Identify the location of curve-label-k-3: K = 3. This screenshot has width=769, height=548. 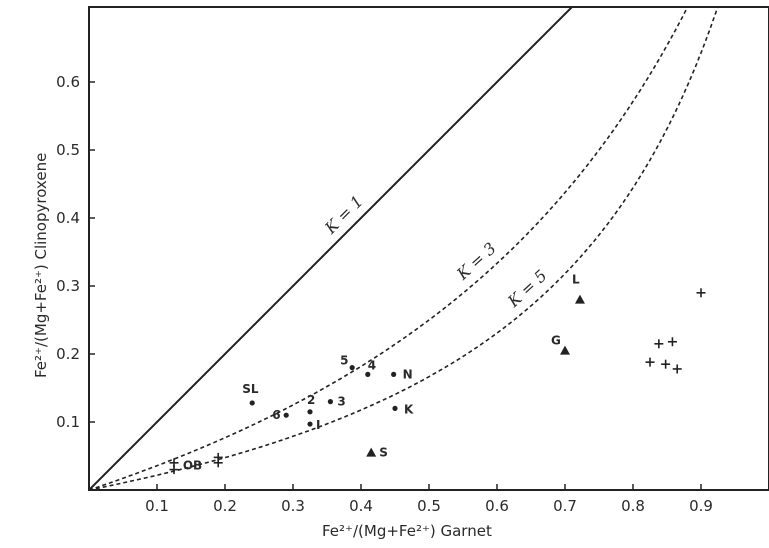
(475, 261).